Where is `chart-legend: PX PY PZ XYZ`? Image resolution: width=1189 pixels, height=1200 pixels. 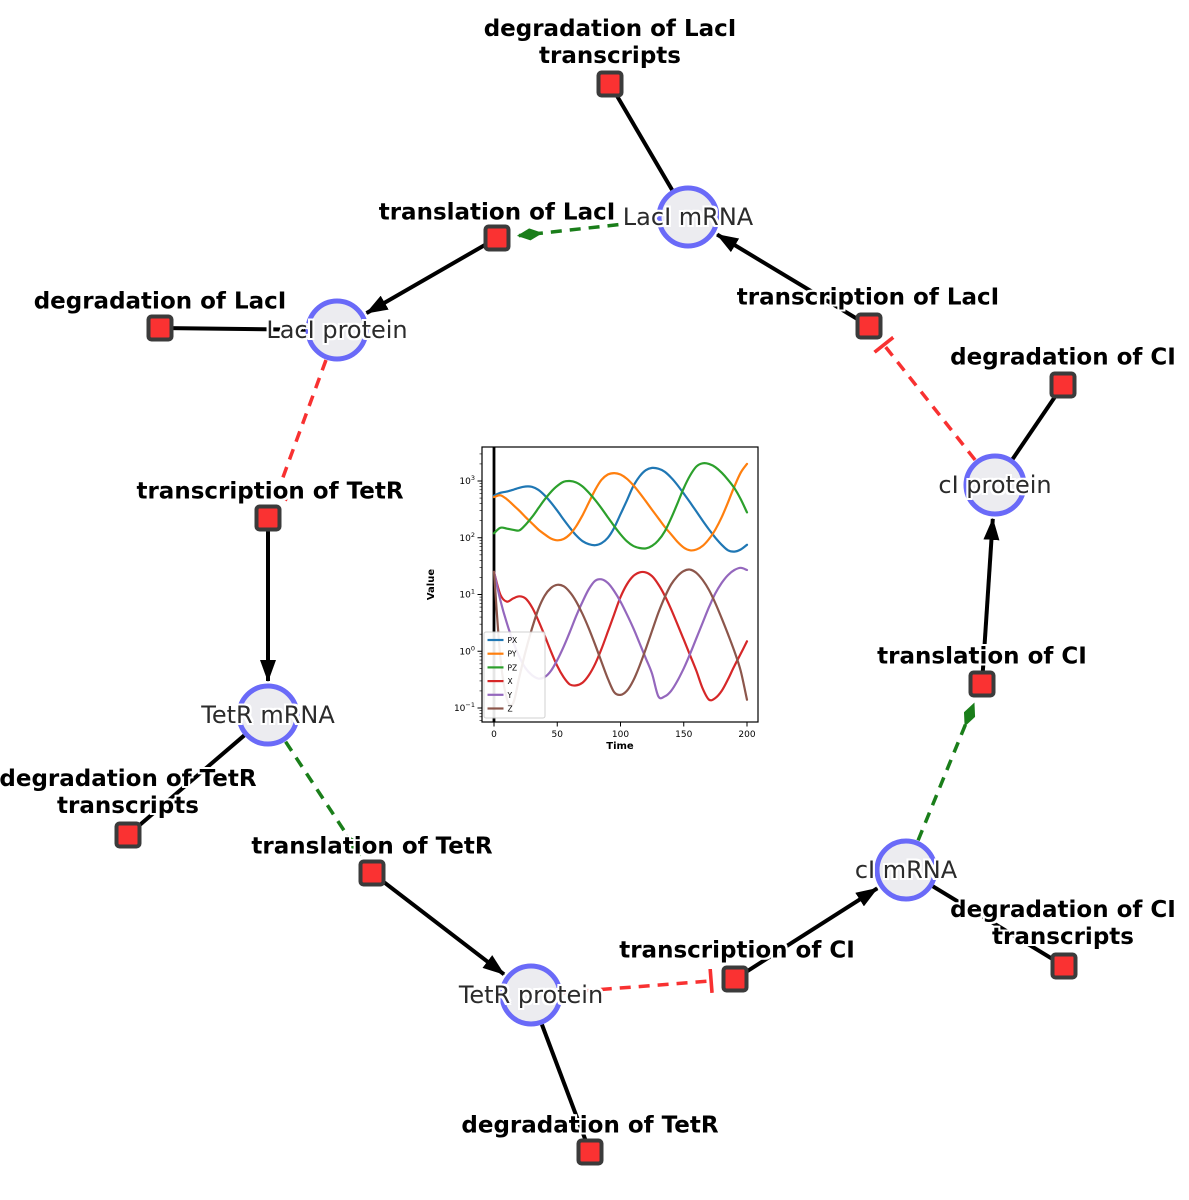
chart-legend: PX PY PZ XYZ is located at coordinates (514, 675).